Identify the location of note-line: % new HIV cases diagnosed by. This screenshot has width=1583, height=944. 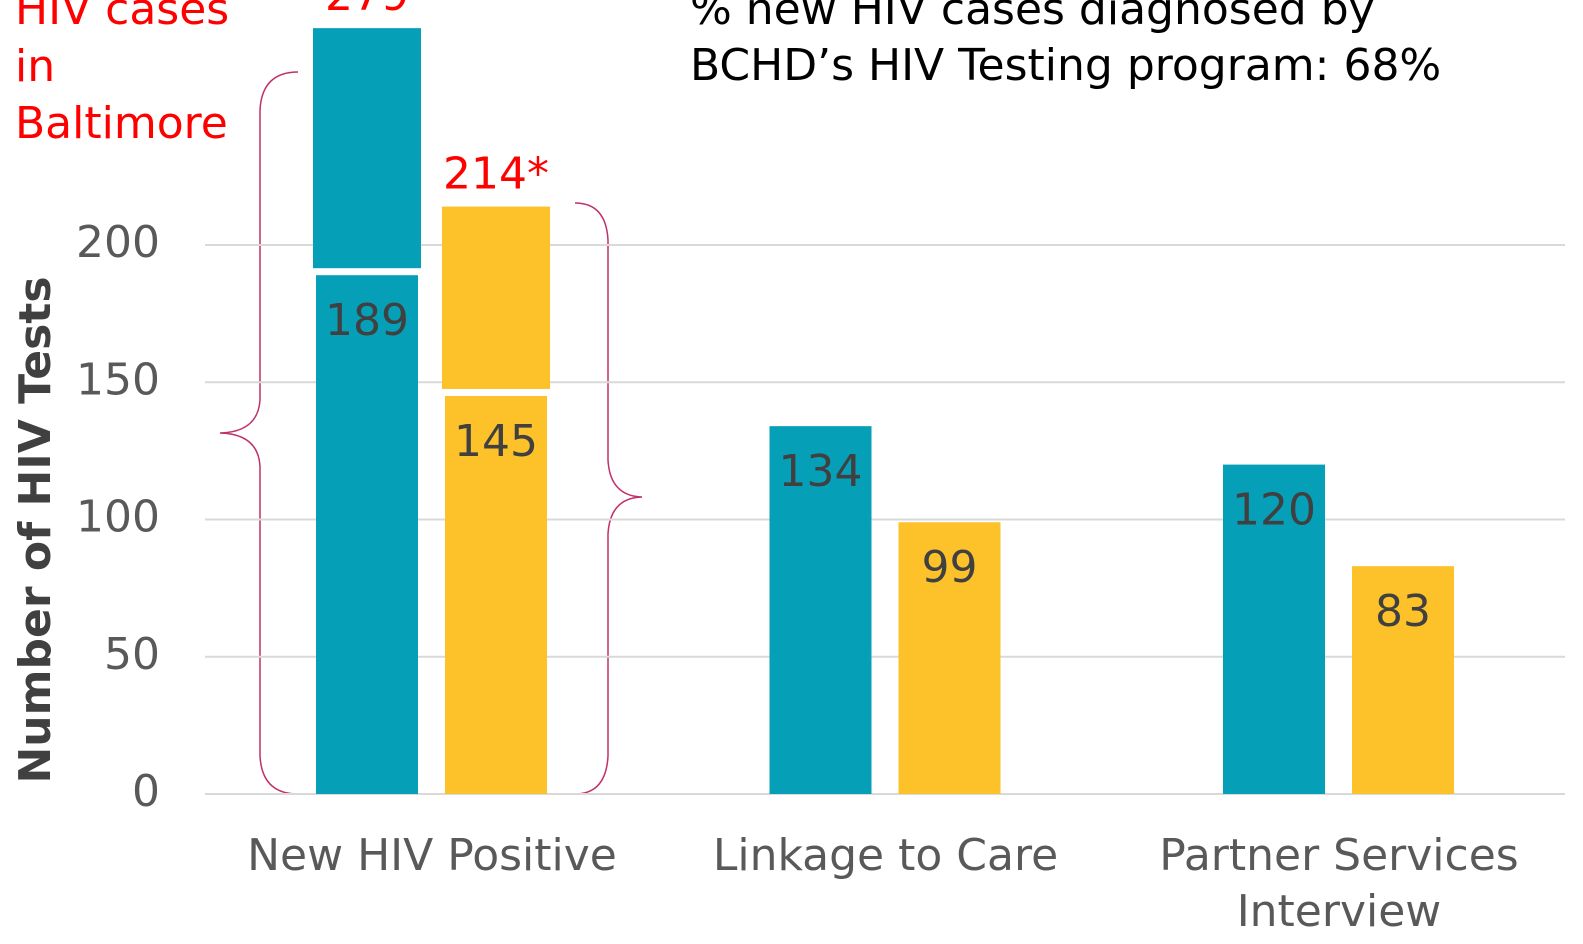
(1032, 17).